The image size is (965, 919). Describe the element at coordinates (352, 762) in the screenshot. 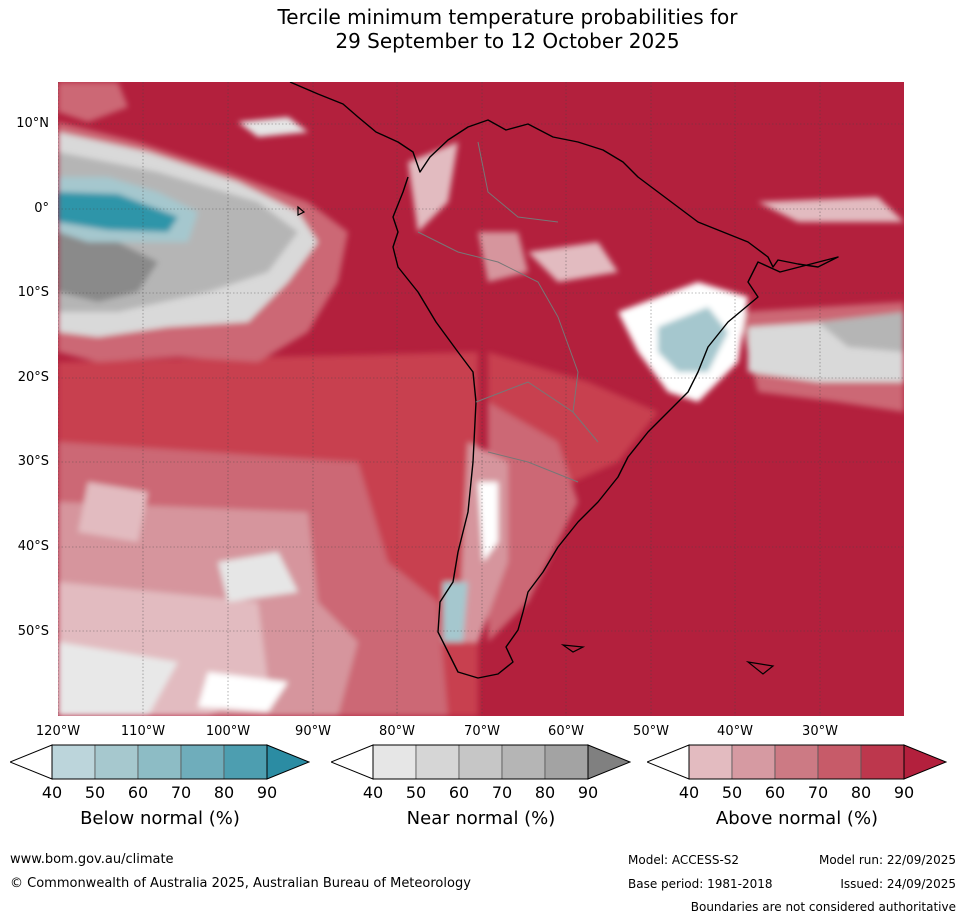

I see `colorbar-near-min-extension` at that location.